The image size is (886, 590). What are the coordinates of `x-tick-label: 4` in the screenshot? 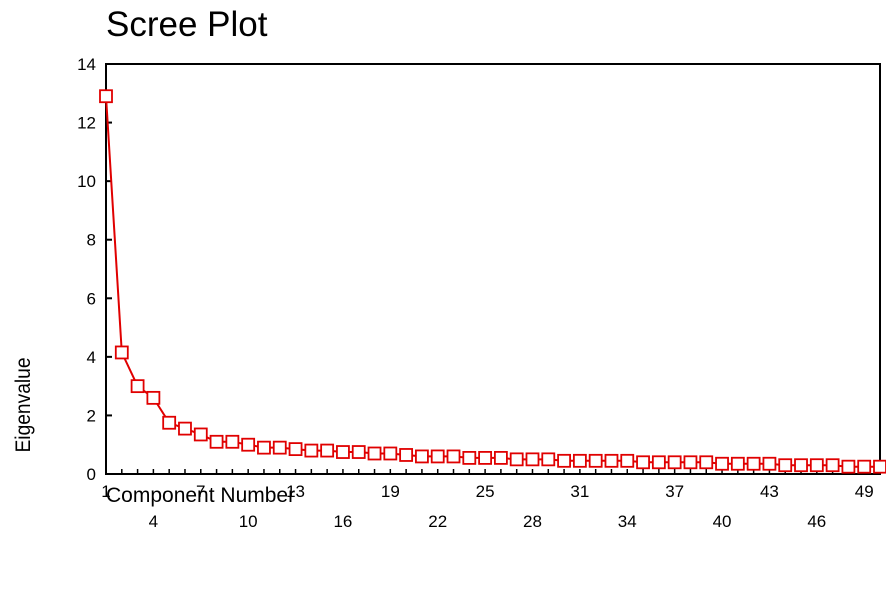 It's located at (153, 521).